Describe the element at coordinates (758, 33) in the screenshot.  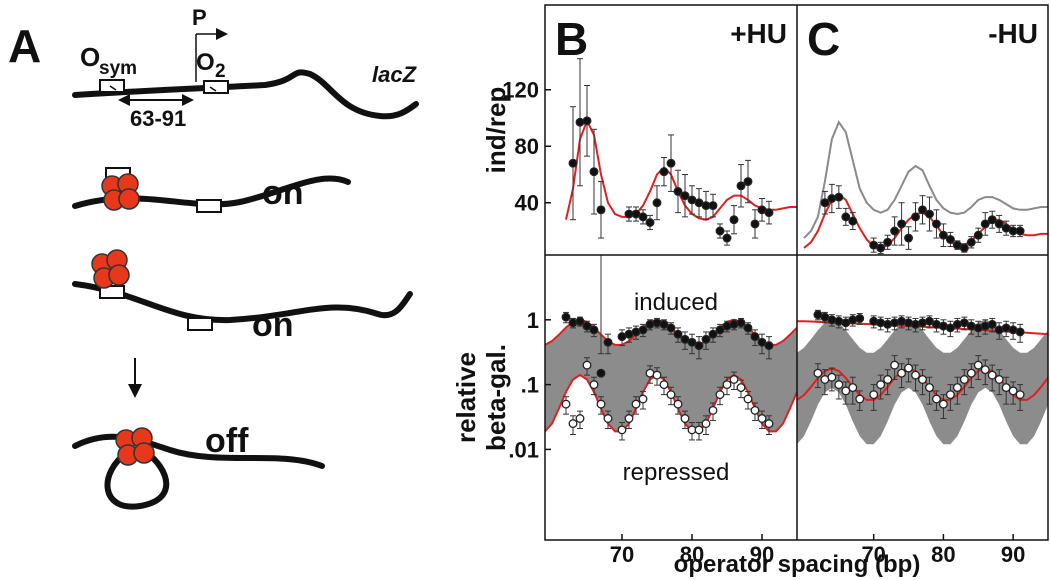
I see `panel-tag: +HU` at that location.